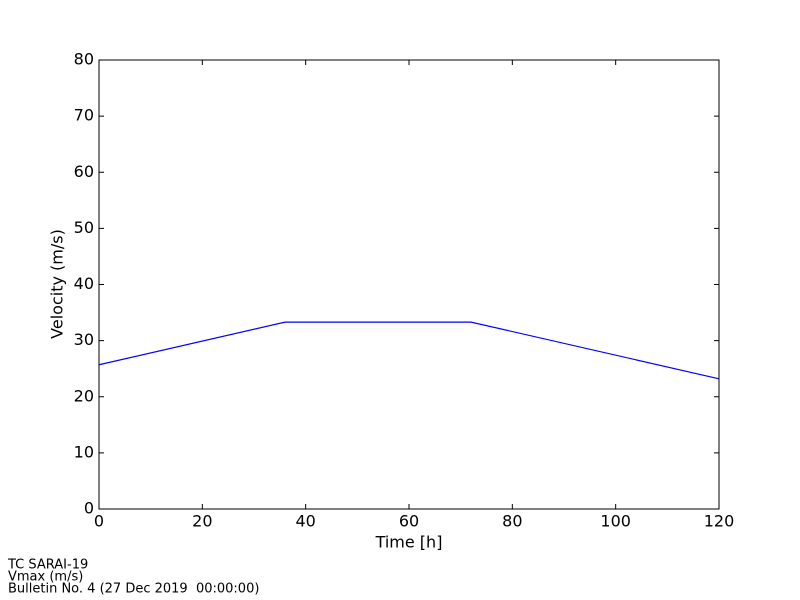 The height and width of the screenshot is (600, 800). I want to click on x-tick-label: 0, so click(99, 521).